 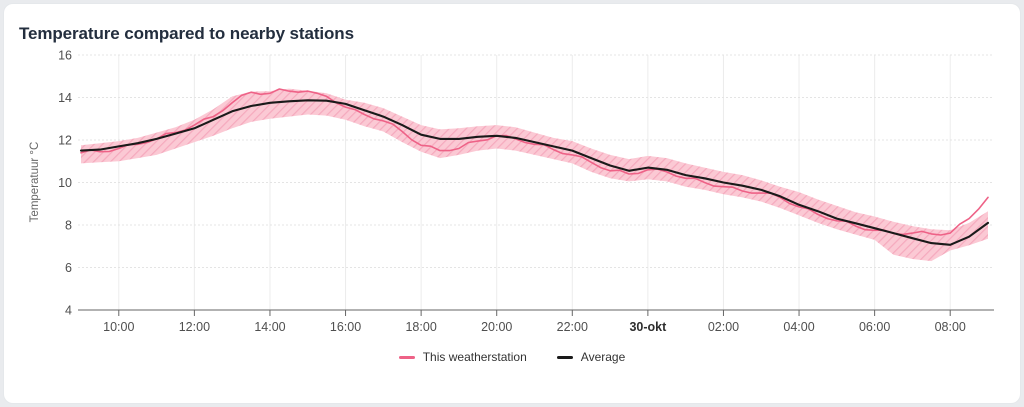 I want to click on x-tick-label: 16:00, so click(x=345, y=327).